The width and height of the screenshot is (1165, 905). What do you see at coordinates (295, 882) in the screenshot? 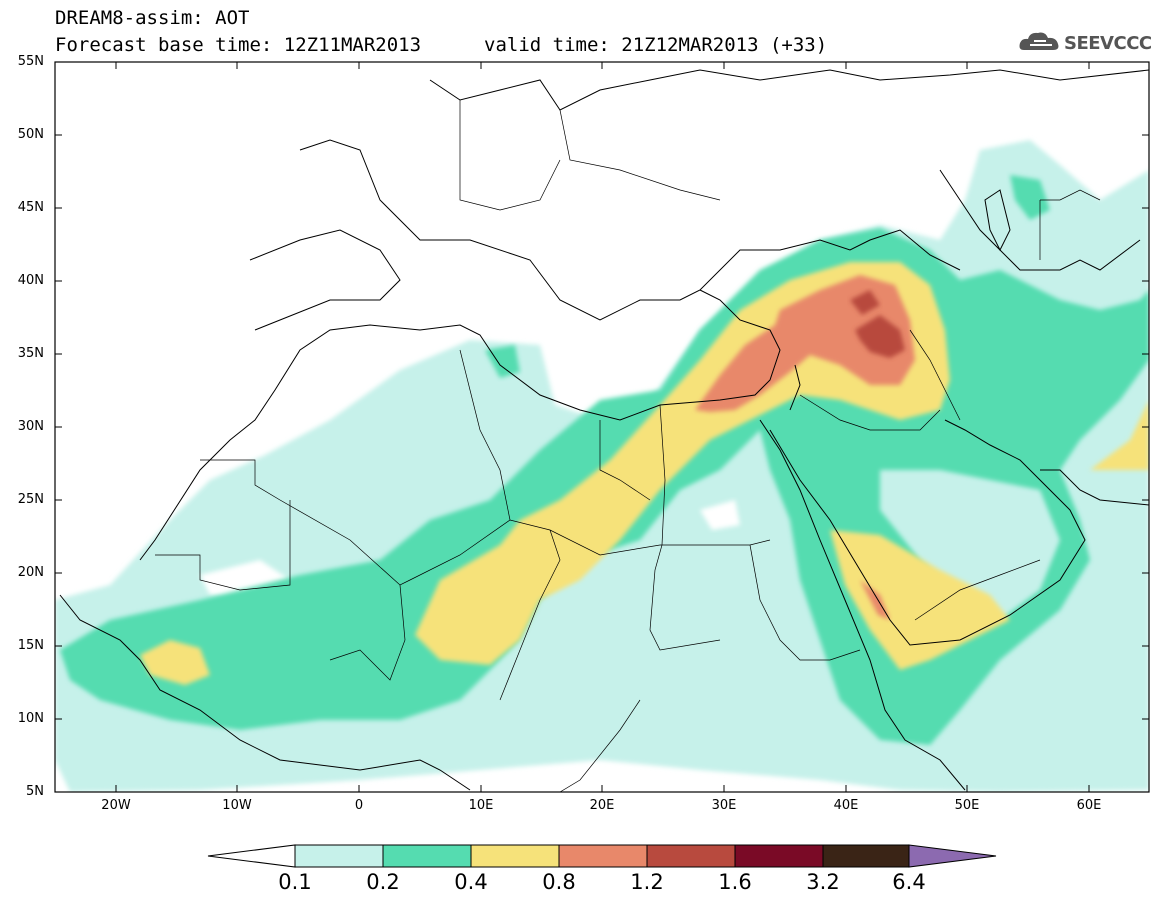
I see `colorbar-label-0.1: 0.1` at bounding box center [295, 882].